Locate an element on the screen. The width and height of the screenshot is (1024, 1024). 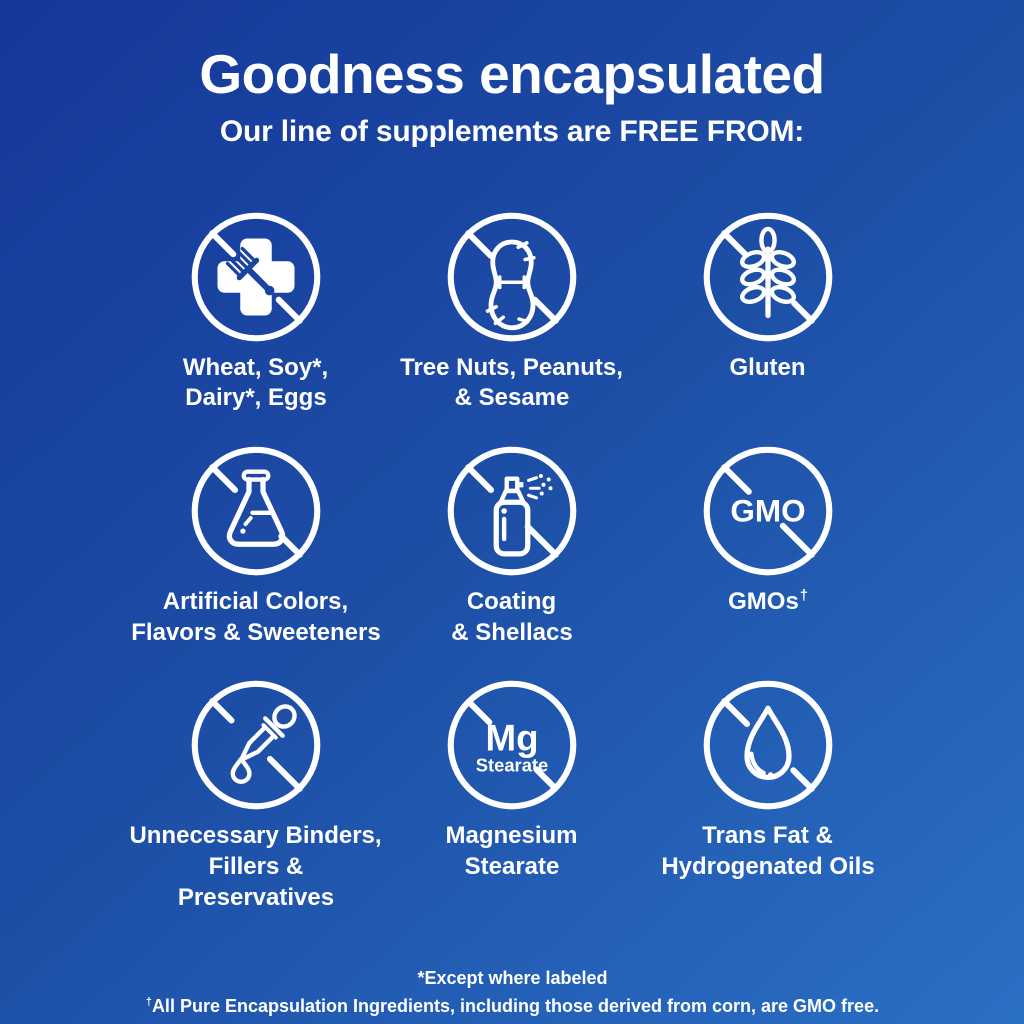
item-label: Gluten is located at coordinates (768, 368).